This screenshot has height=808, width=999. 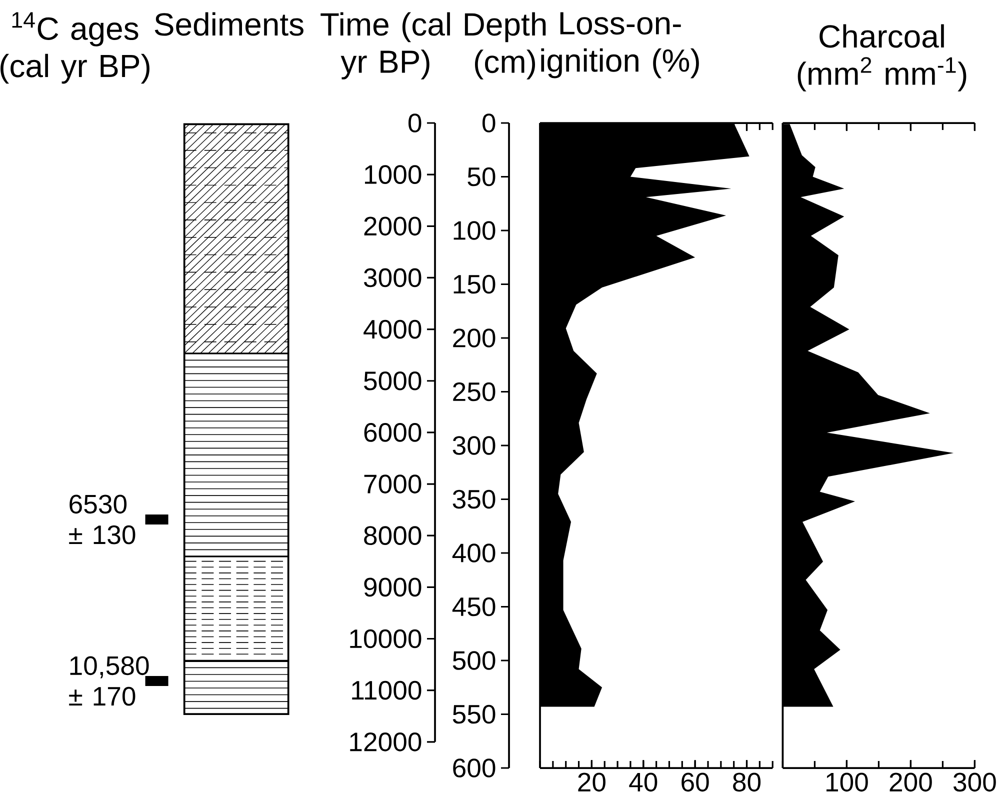 What do you see at coordinates (474, 553) in the screenshot?
I see `y-tick-label: 400` at bounding box center [474, 553].